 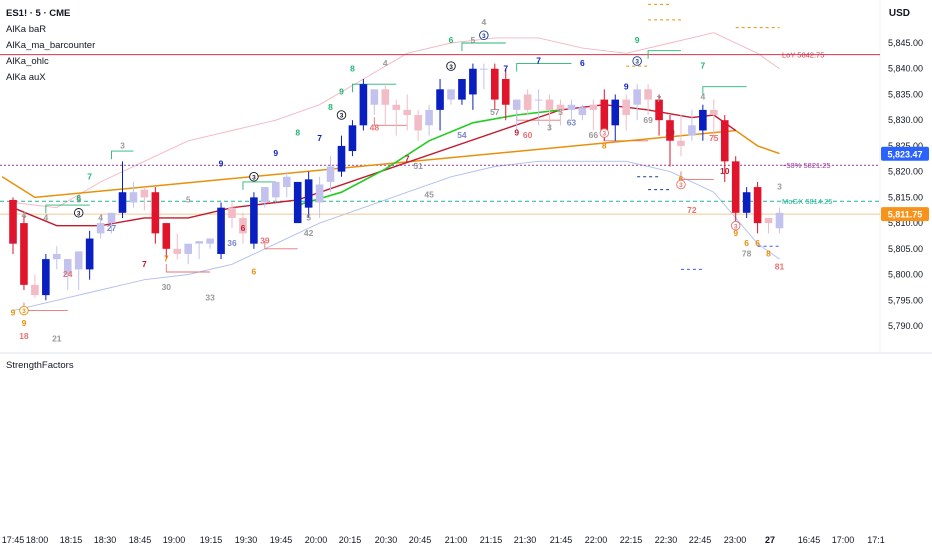 I want to click on time-tick-label: 21:15, so click(x=491, y=540).